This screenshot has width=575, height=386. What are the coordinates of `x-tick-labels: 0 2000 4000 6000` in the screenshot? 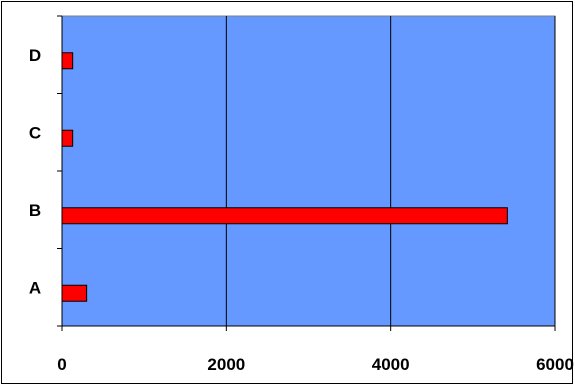 It's located at (315, 364).